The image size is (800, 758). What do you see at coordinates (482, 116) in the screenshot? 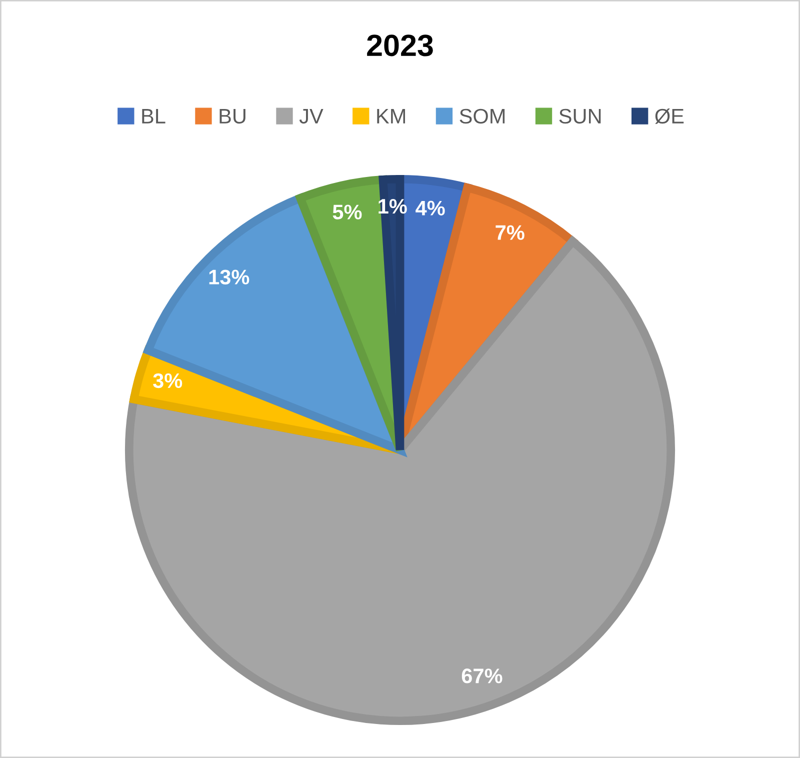
I see `legend-label: SOM` at bounding box center [482, 116].